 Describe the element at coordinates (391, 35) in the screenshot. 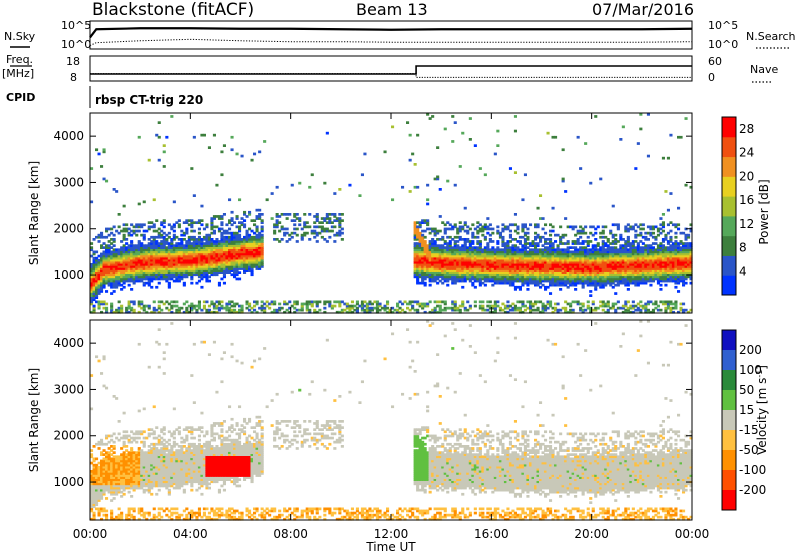

I see `noise-panel-frame` at that location.